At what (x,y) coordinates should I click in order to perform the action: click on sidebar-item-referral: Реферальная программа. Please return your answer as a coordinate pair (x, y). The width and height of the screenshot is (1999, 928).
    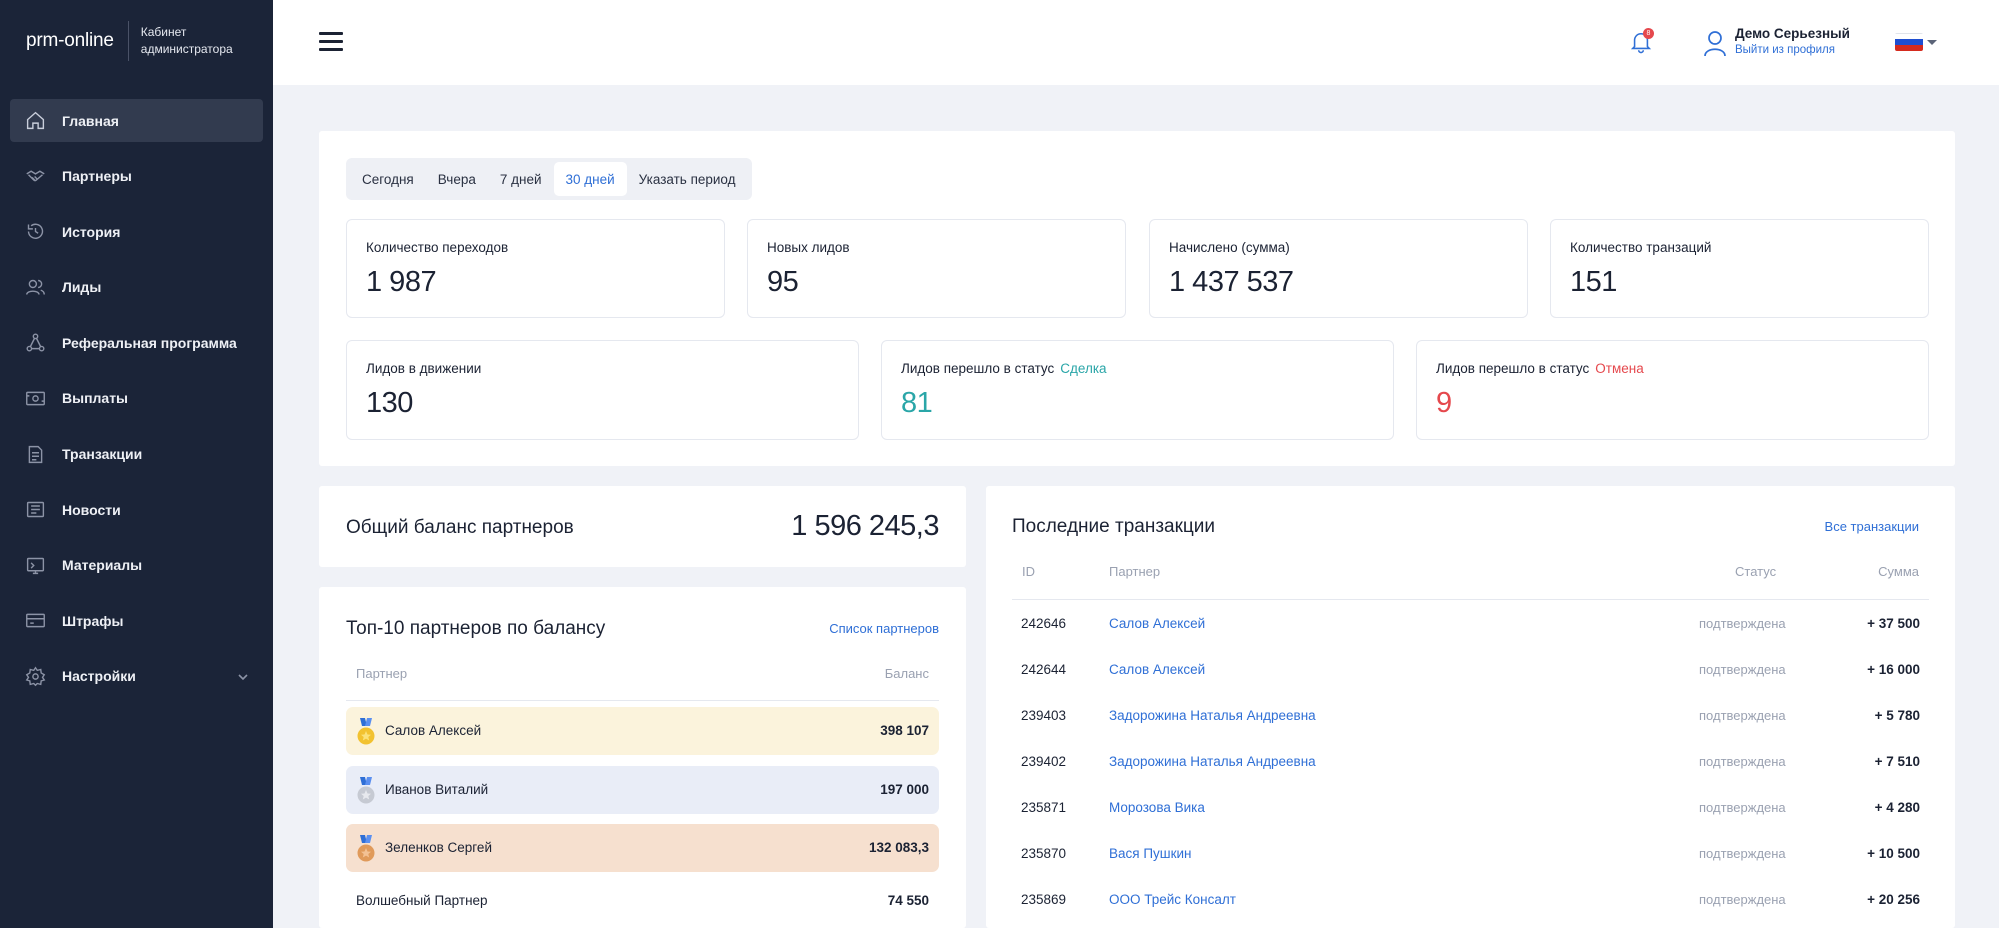
    Looking at the image, I should click on (136, 342).